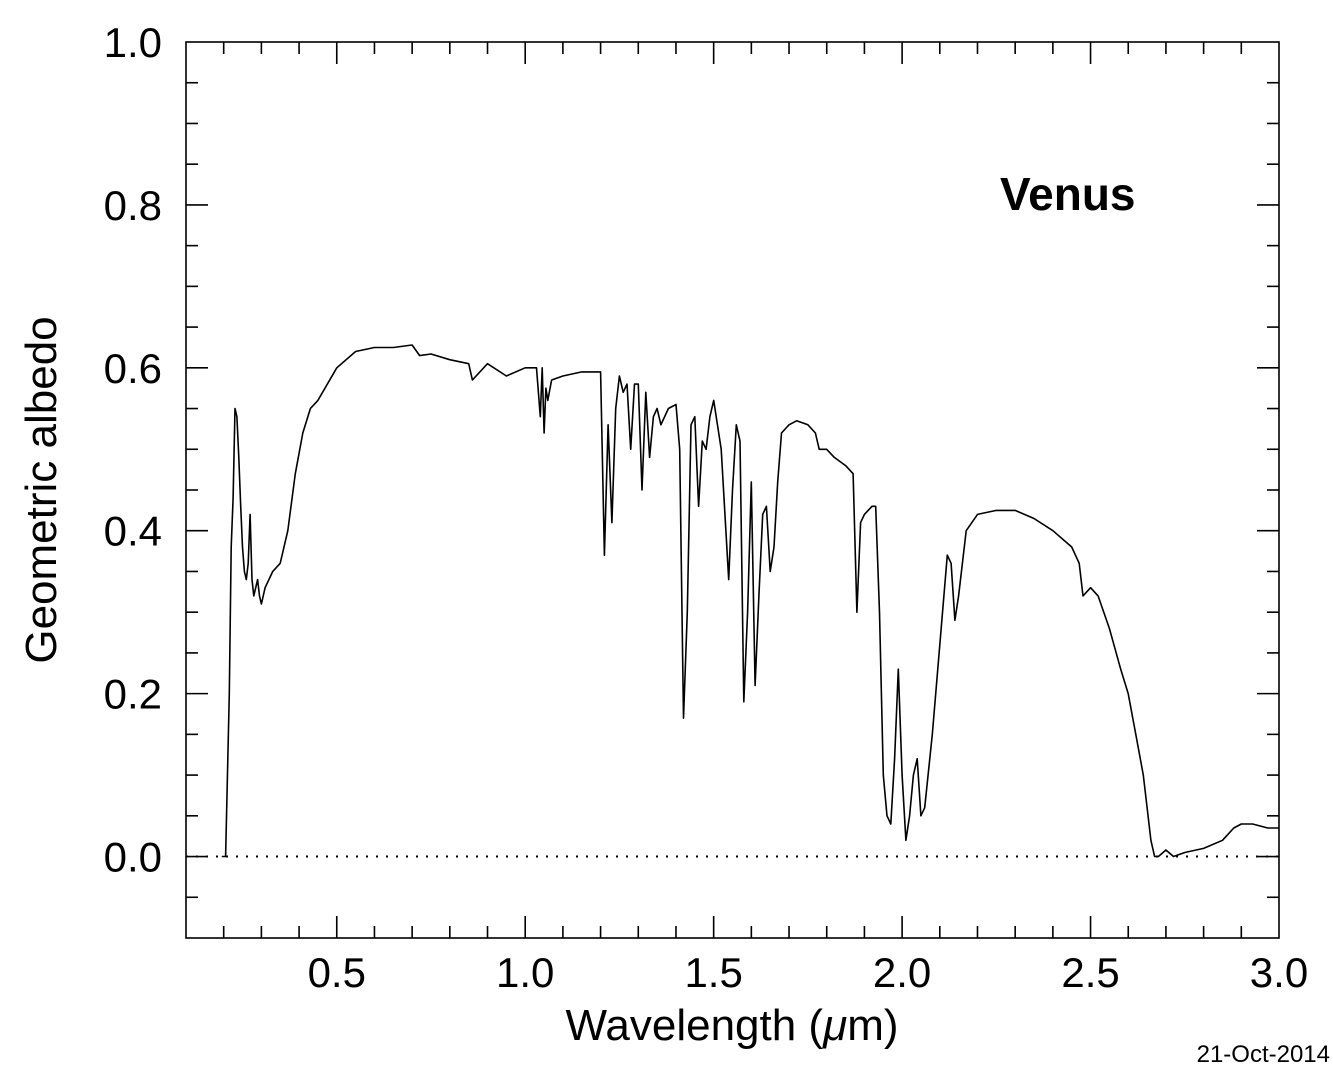 The height and width of the screenshot is (1066, 1333). Describe the element at coordinates (133, 531) in the screenshot. I see `y-tick-label: 0.4` at that location.